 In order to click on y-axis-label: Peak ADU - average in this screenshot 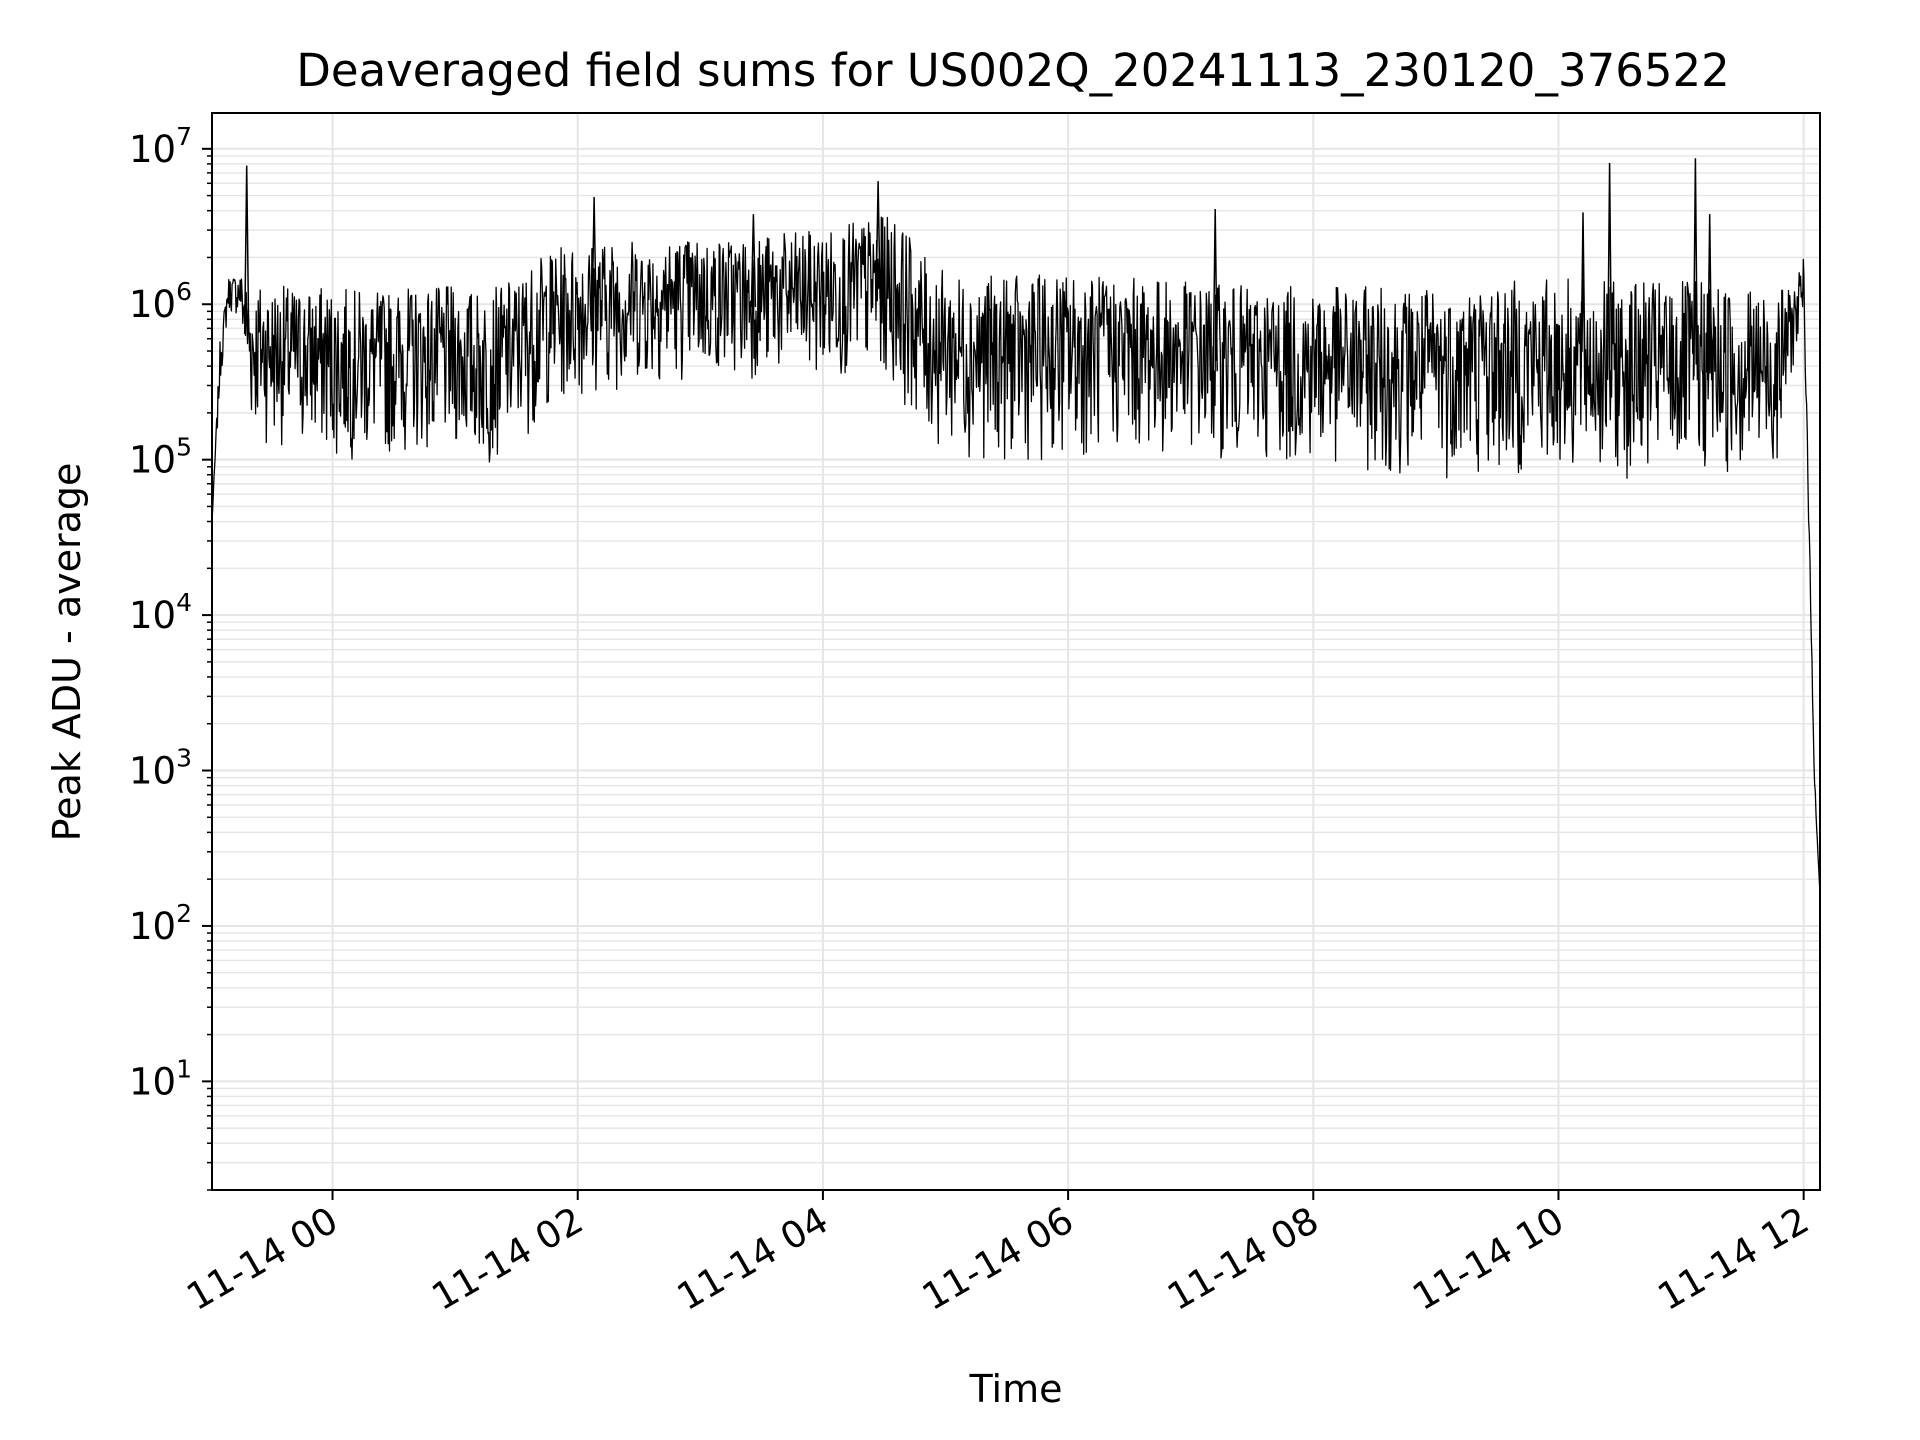, I will do `click(67, 652)`.